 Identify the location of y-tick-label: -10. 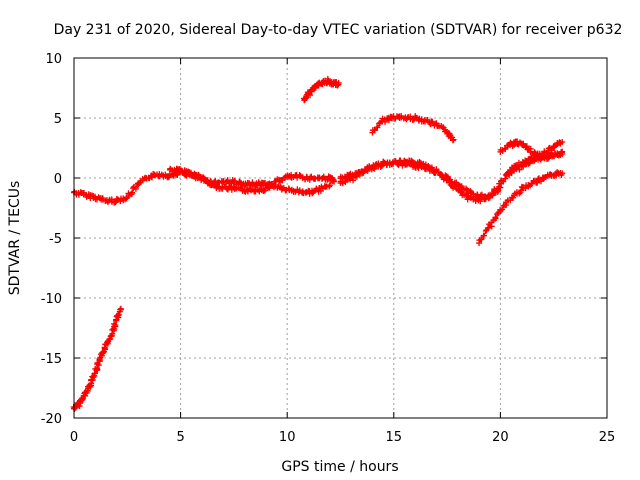
(51, 299).